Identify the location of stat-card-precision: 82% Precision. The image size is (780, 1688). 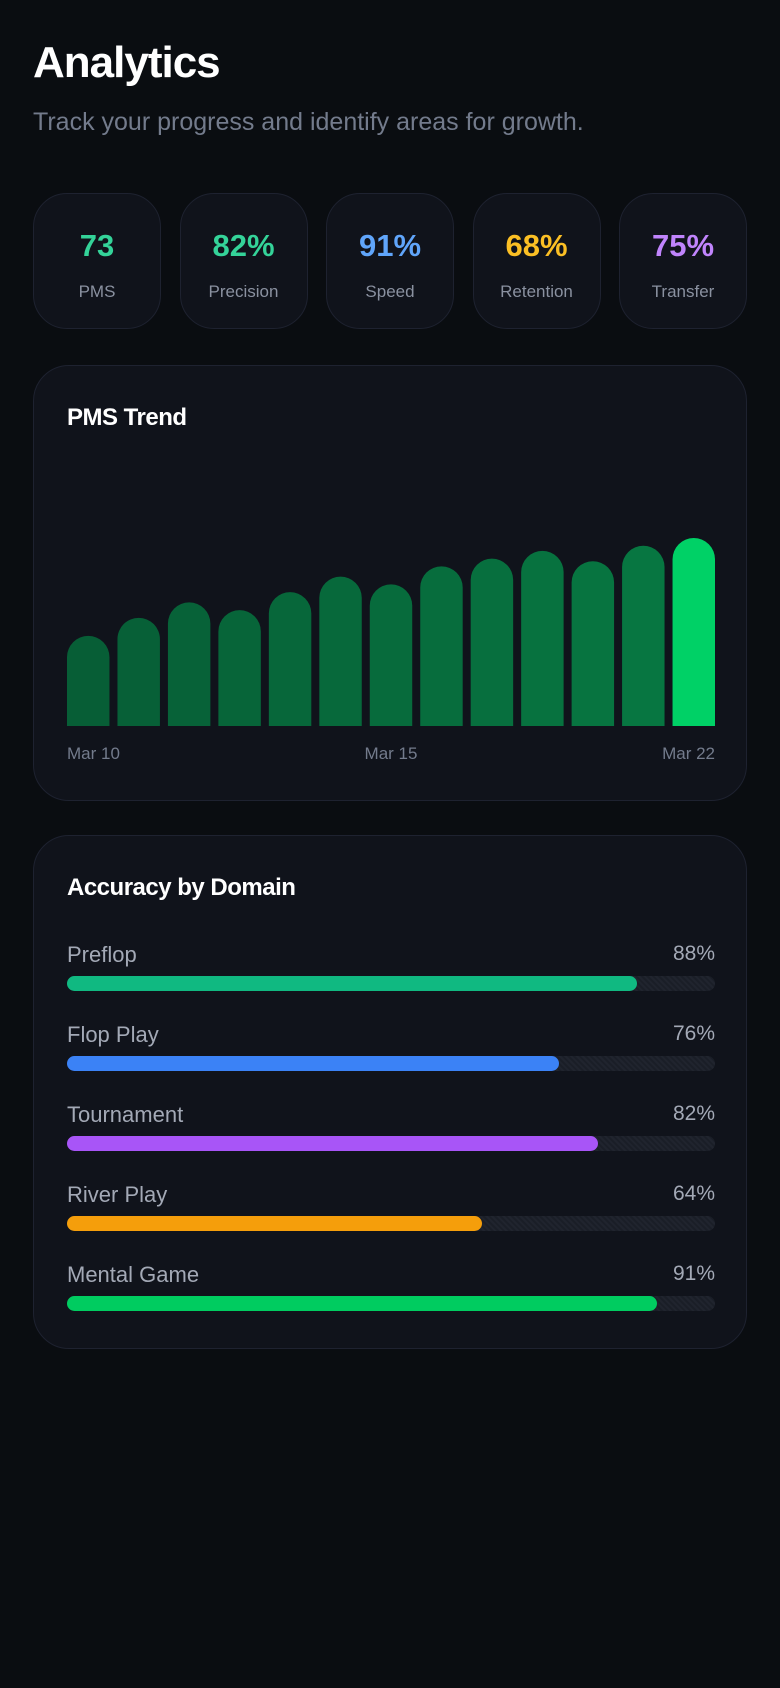
(243, 261).